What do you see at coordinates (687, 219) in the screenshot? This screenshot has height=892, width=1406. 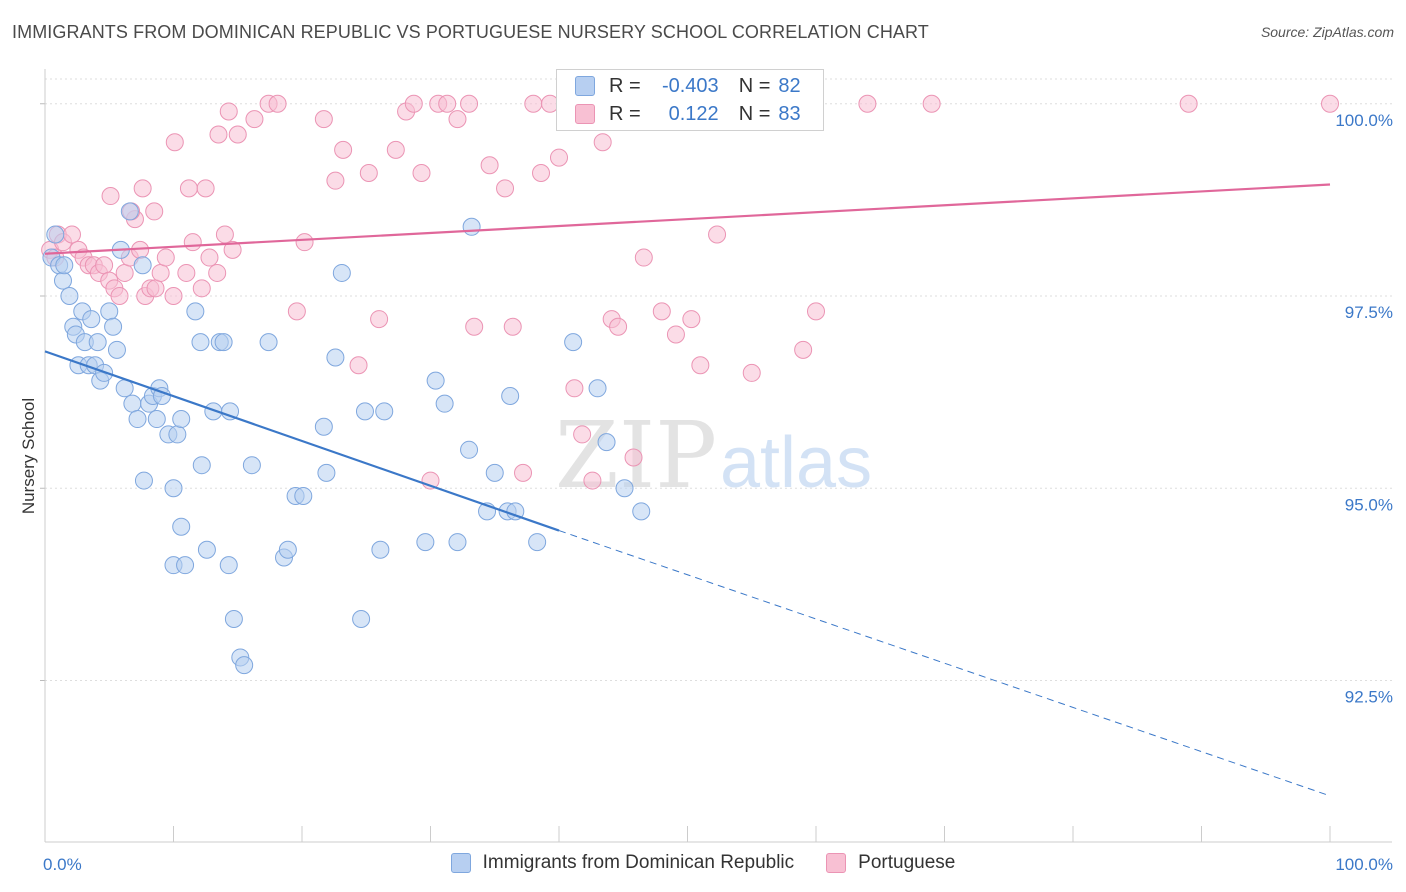 I see `trend-line-portuguese` at bounding box center [687, 219].